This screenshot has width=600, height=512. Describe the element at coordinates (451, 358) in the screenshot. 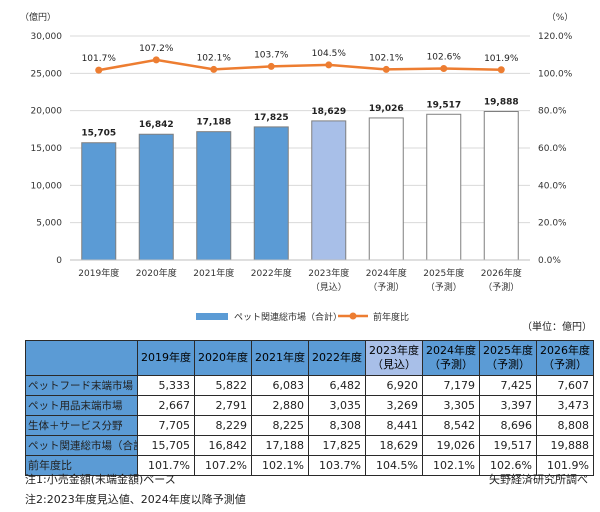

I see `table-header-2024: 2024年度 （予測）` at that location.